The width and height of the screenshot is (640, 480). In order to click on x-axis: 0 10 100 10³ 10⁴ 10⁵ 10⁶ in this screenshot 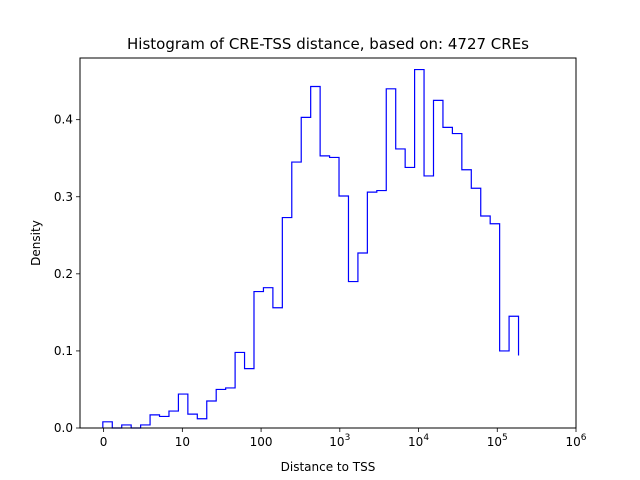, I will do `click(343, 438)`.